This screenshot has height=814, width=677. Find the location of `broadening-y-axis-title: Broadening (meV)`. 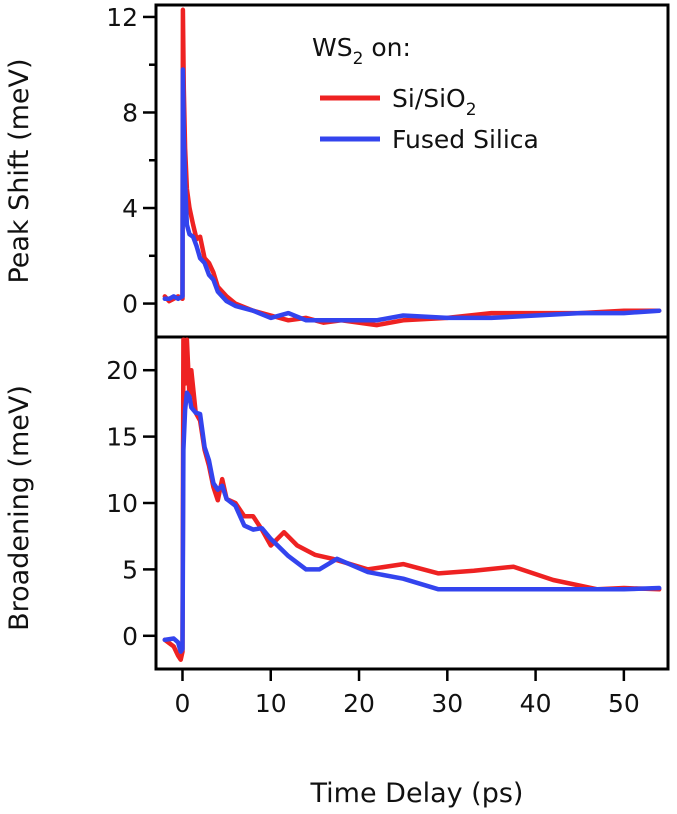

broadening-y-axis-title: Broadening (meV) is located at coordinates (19, 508).